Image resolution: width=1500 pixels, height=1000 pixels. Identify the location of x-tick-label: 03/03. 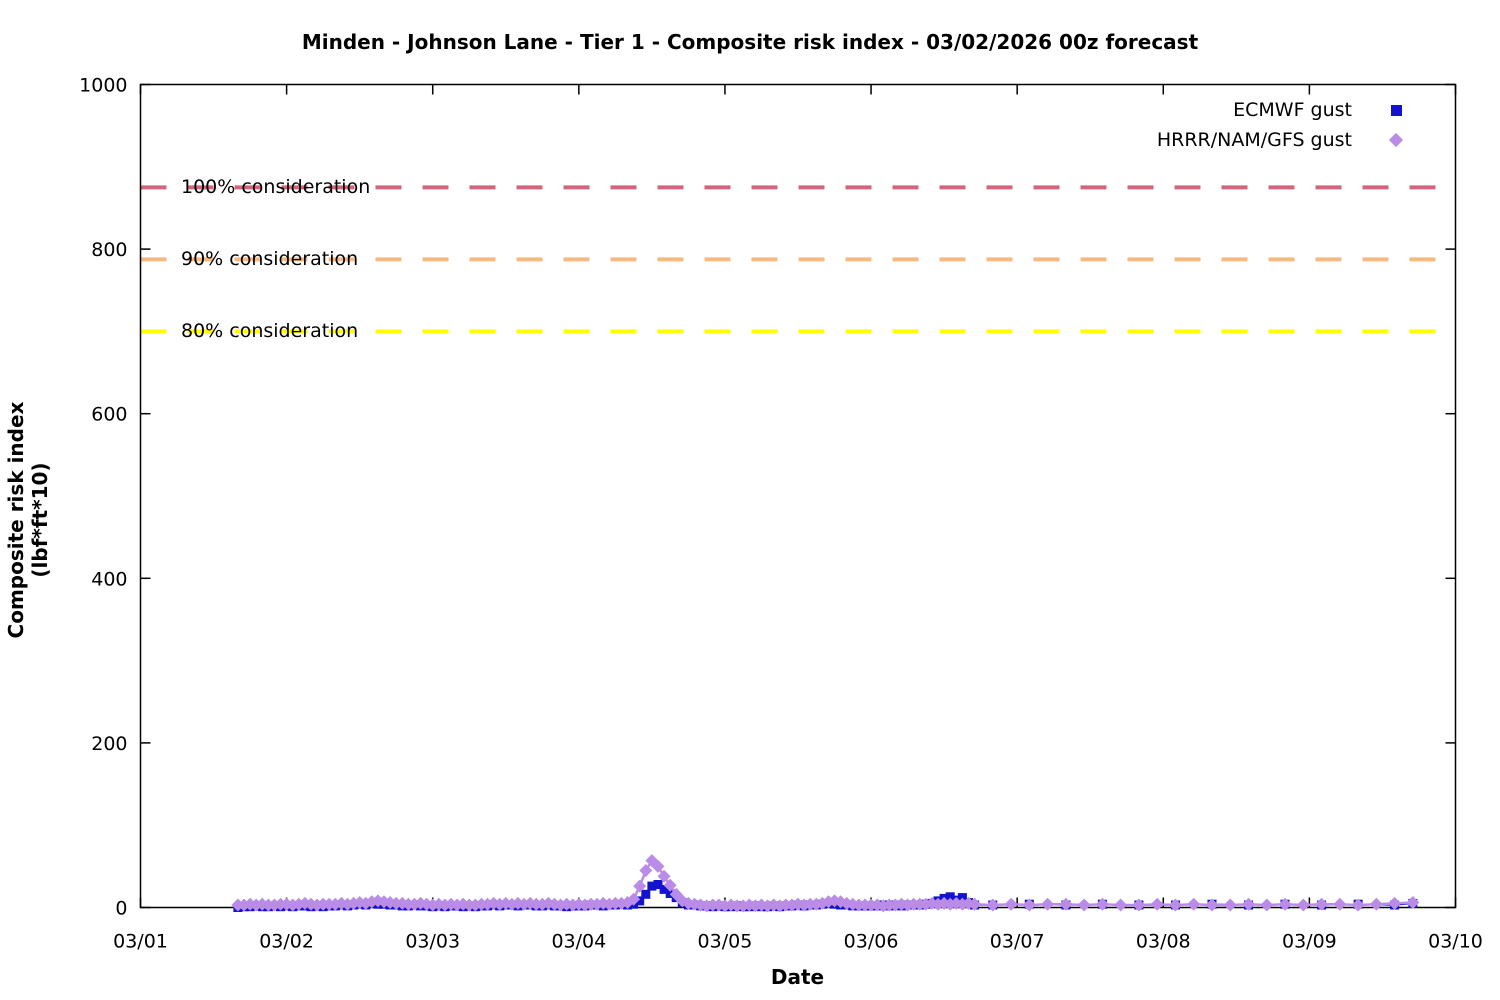
(432, 942).